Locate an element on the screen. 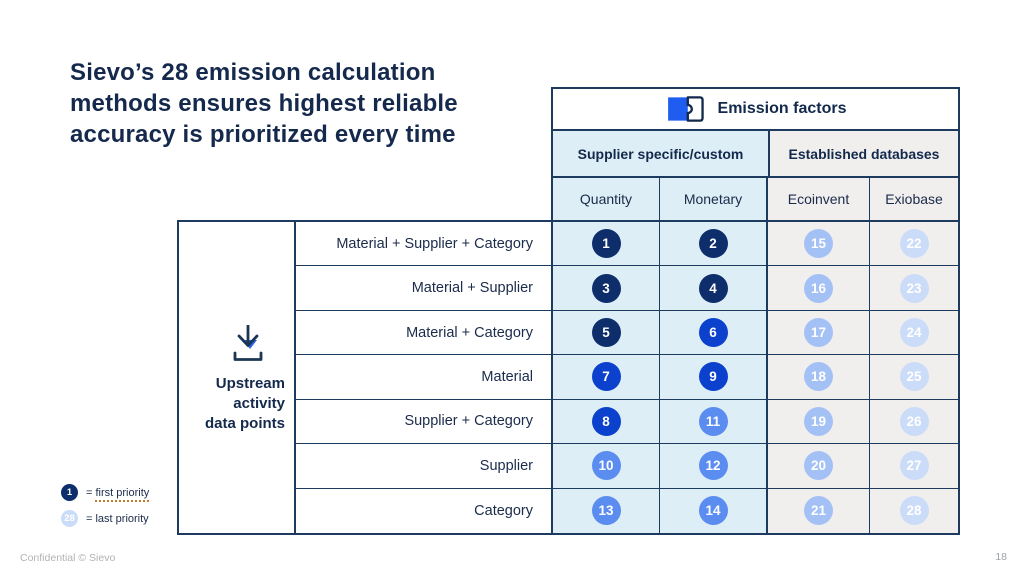 This screenshot has height=573, width=1020. priority-circle: 22 is located at coordinates (914, 244).